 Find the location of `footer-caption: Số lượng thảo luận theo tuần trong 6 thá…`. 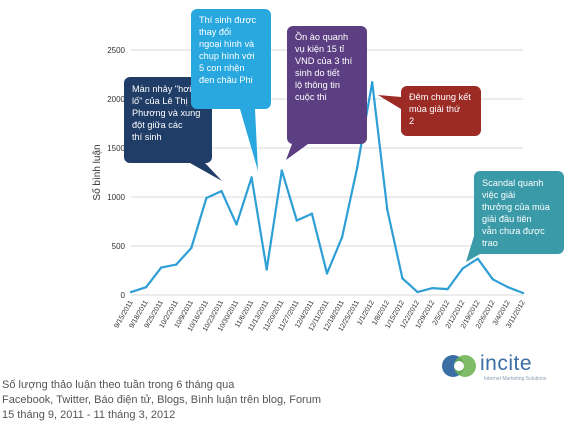

footer-caption: Số lượng thảo luận theo tuần trong 6 thá… is located at coordinates (118, 385).